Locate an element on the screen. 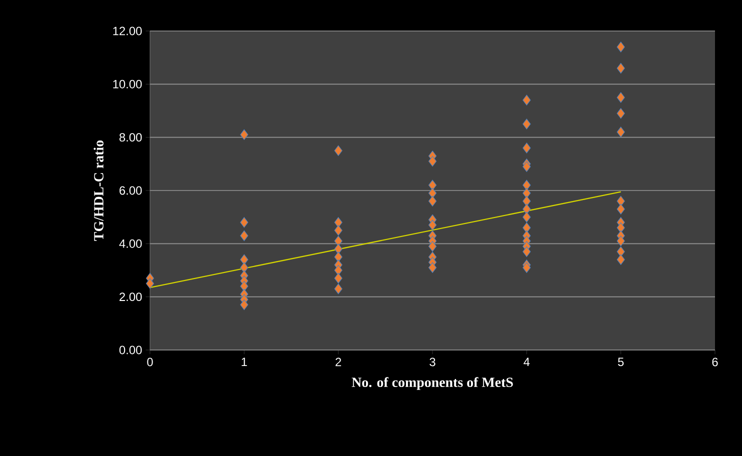  x-tick-label: 2 is located at coordinates (339, 362).